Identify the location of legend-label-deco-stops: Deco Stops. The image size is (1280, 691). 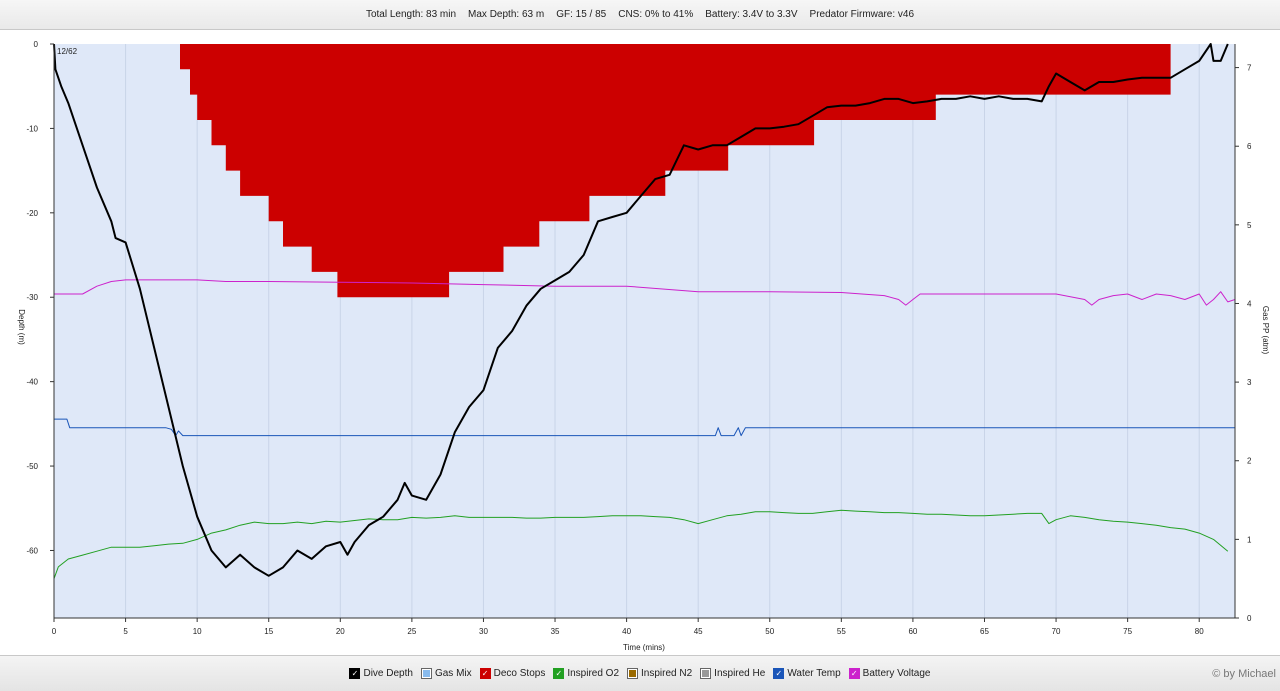
(519, 673).